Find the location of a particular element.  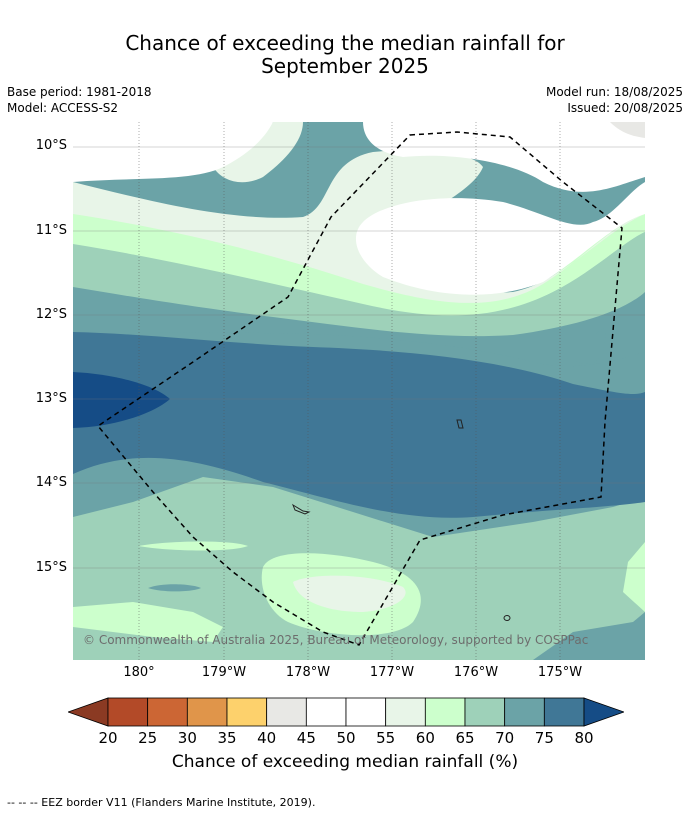

colorbar-tick-label: 50 is located at coordinates (346, 738).